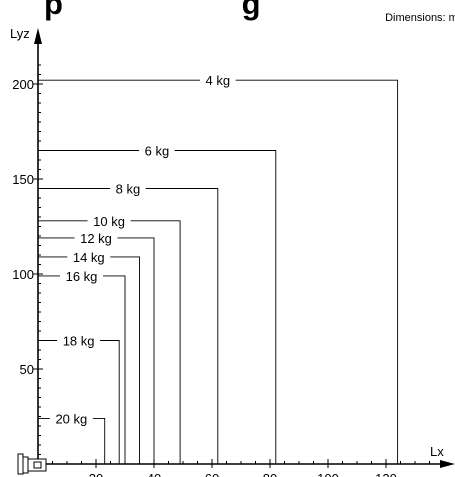 This screenshot has height=477, width=455. I want to click on load-label: 16 kg, so click(82, 276).